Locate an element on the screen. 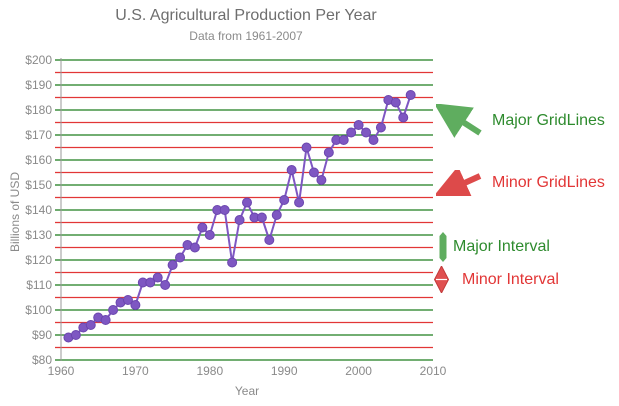 This screenshot has height=406, width=619. y-tick-label: $180 is located at coordinates (38, 110).